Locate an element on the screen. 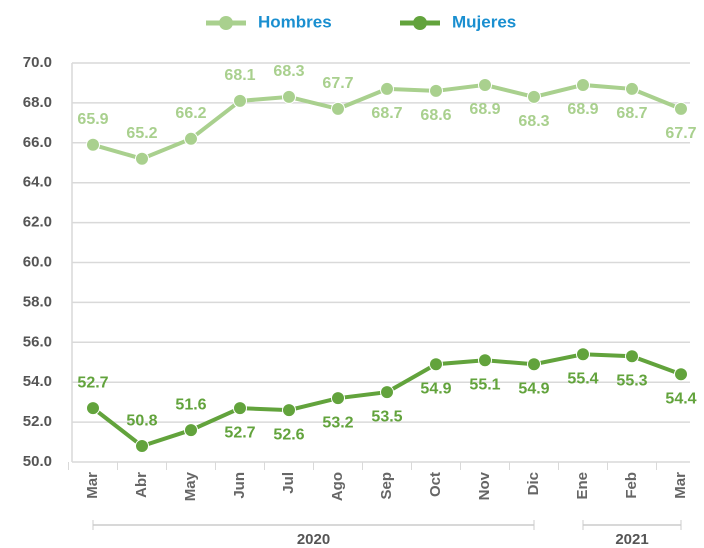 The image size is (704, 548). x-tick-label: Ago is located at coordinates (337, 486).